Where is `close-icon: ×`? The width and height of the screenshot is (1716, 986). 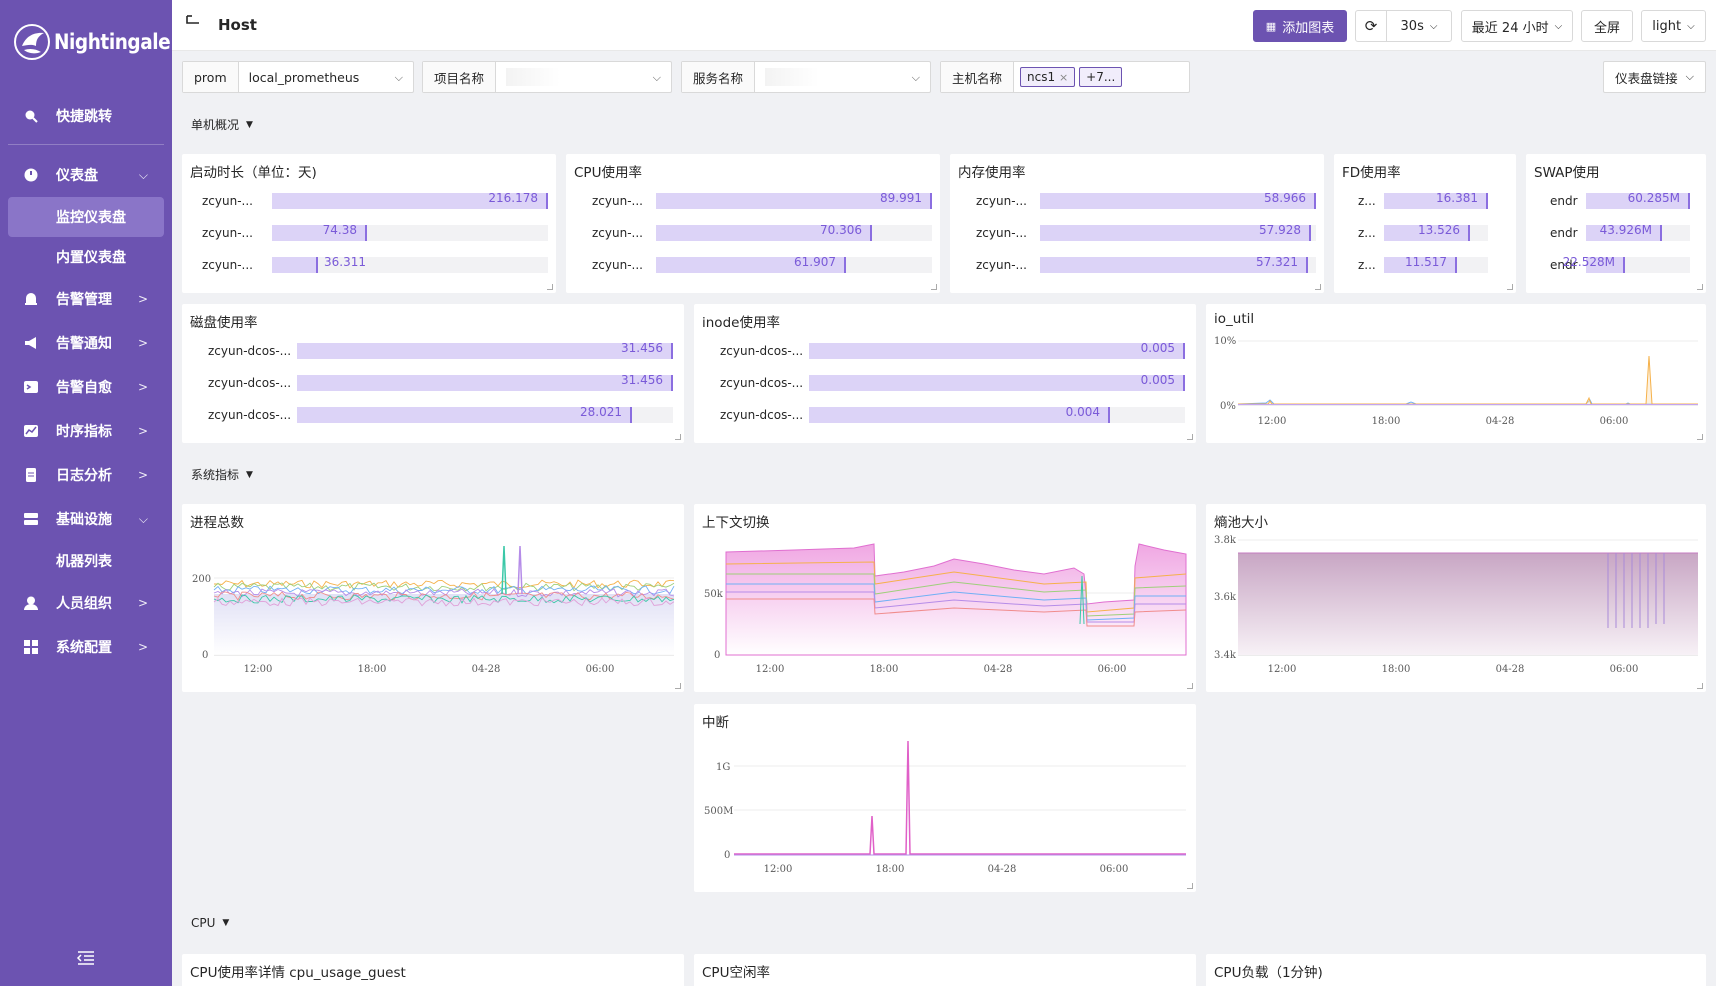 close-icon: × is located at coordinates (1063, 77).